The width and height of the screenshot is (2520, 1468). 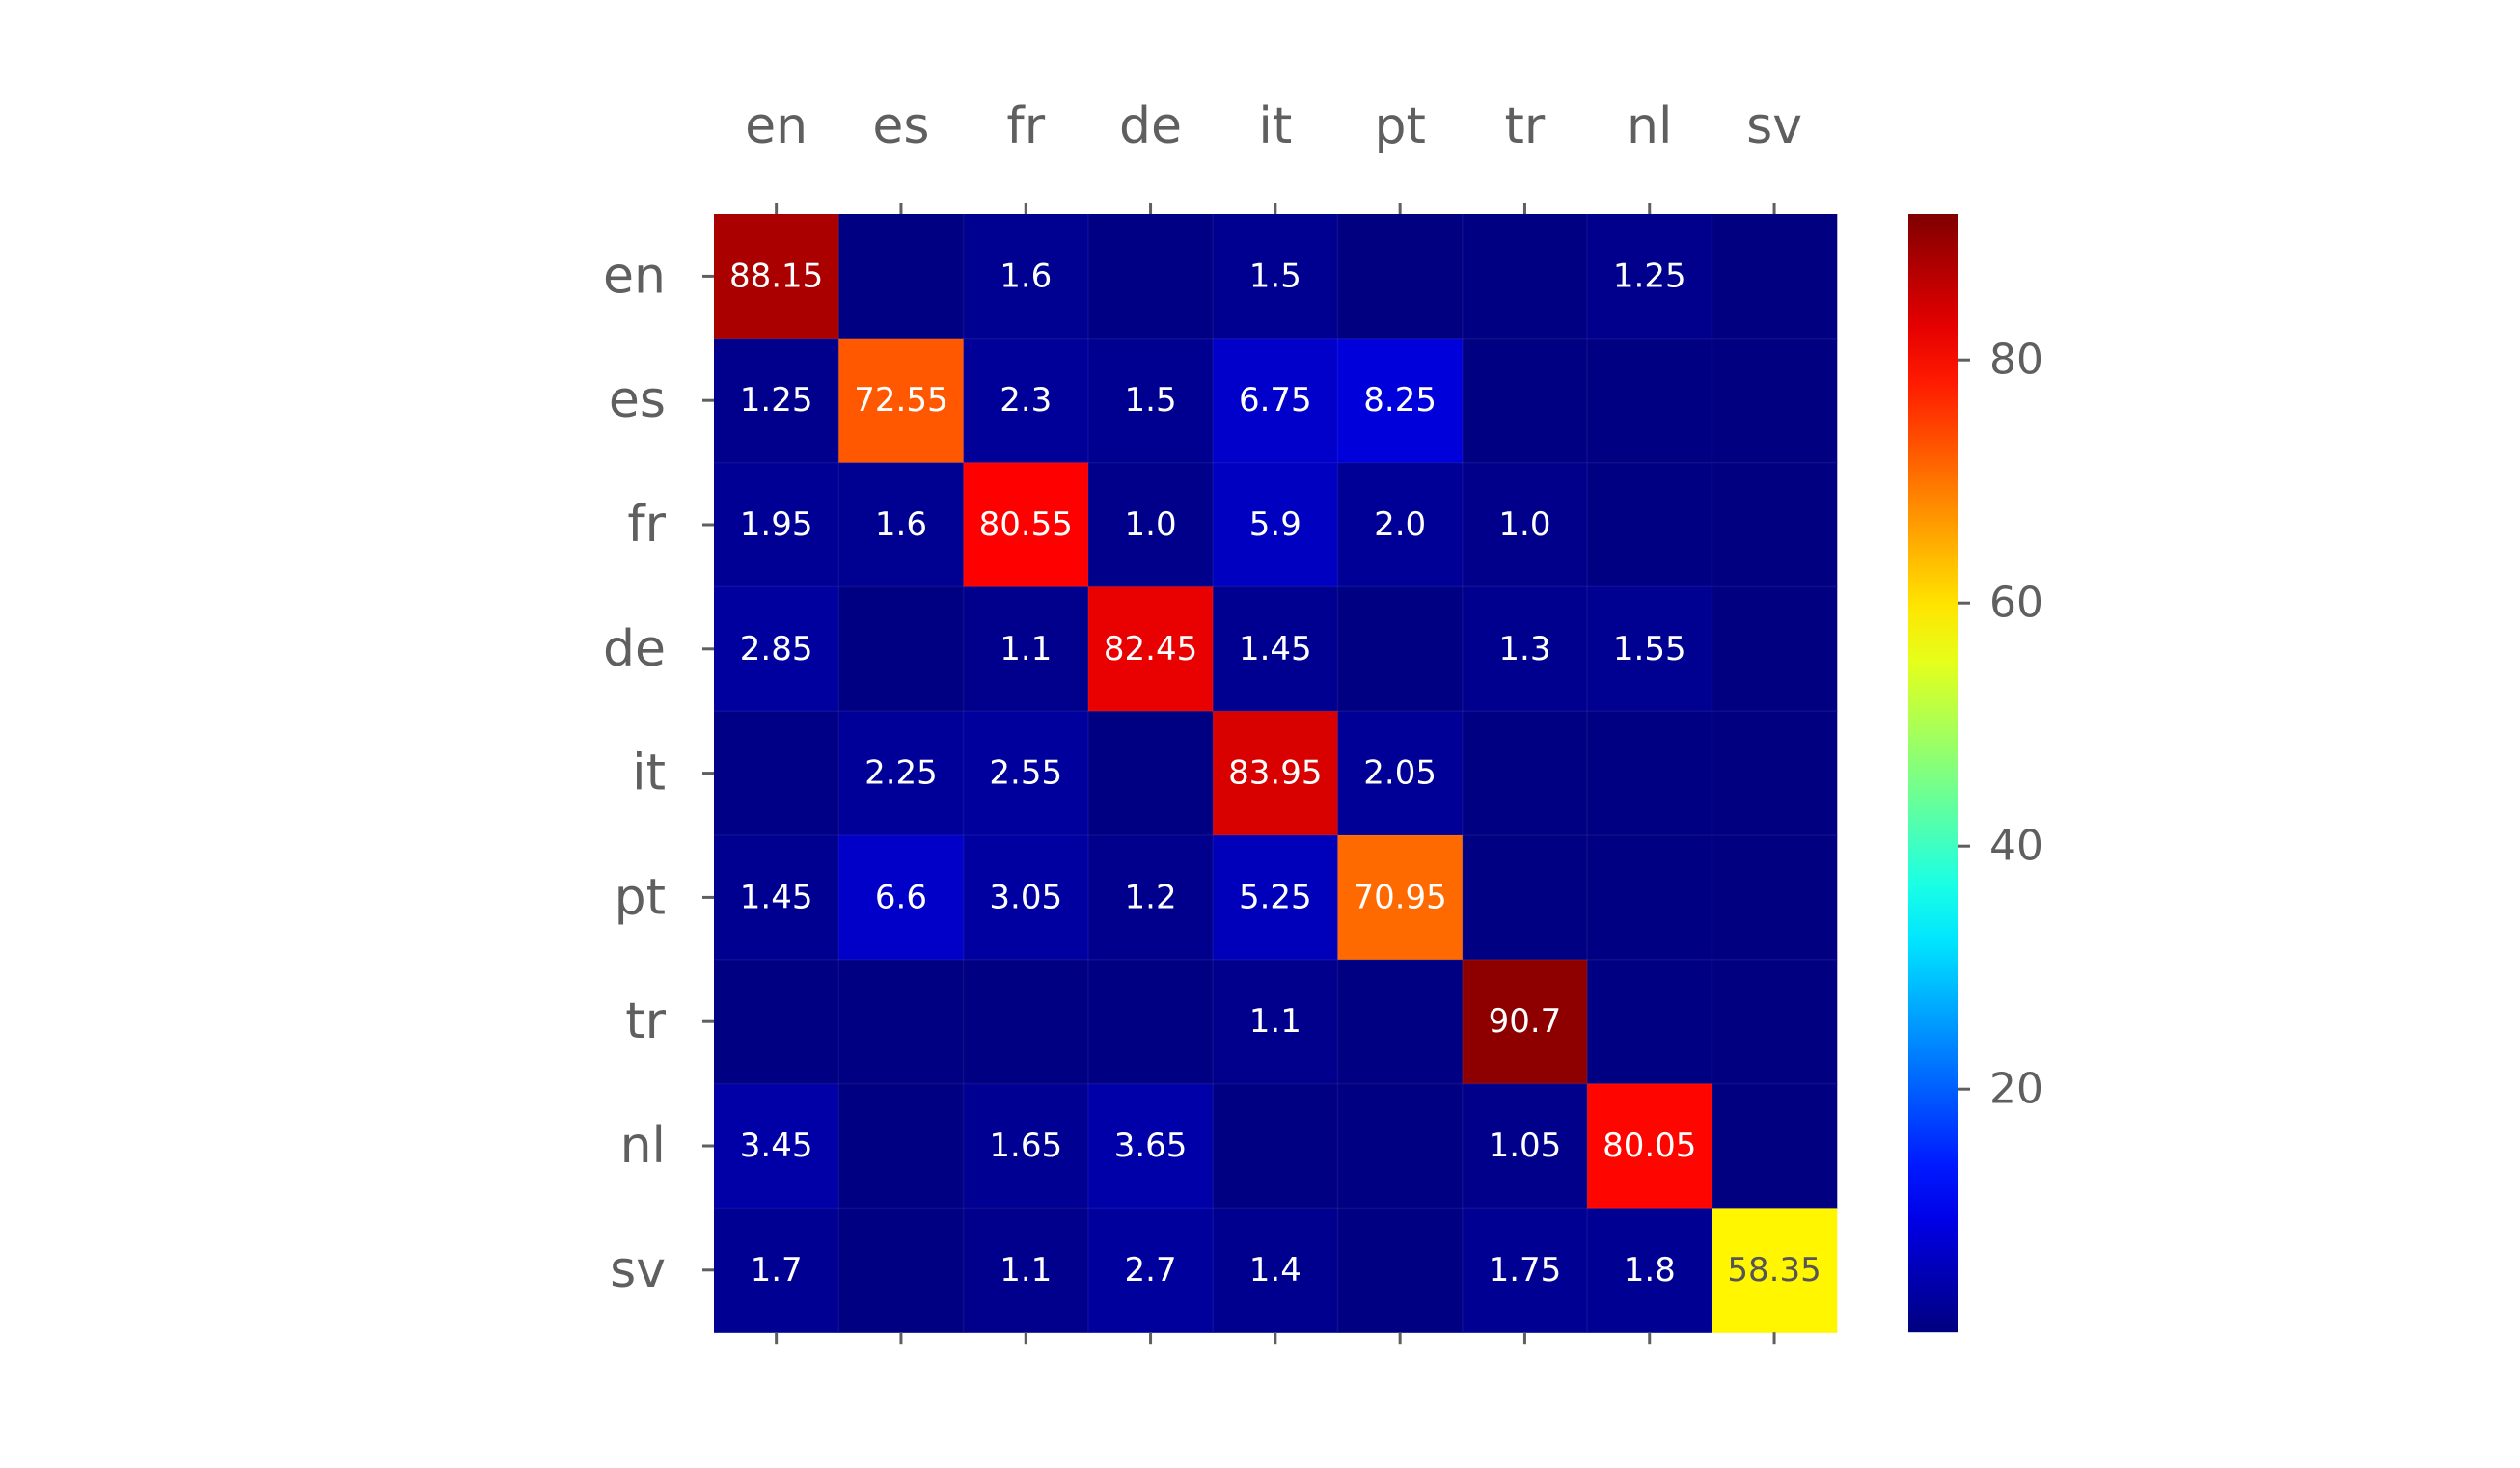 What do you see at coordinates (1933, 774) in the screenshot?
I see `colorbar-gradient` at bounding box center [1933, 774].